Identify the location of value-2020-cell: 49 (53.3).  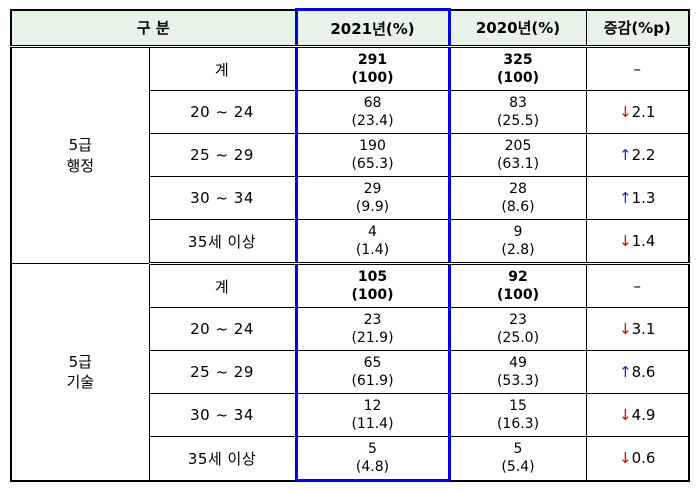
(517, 372).